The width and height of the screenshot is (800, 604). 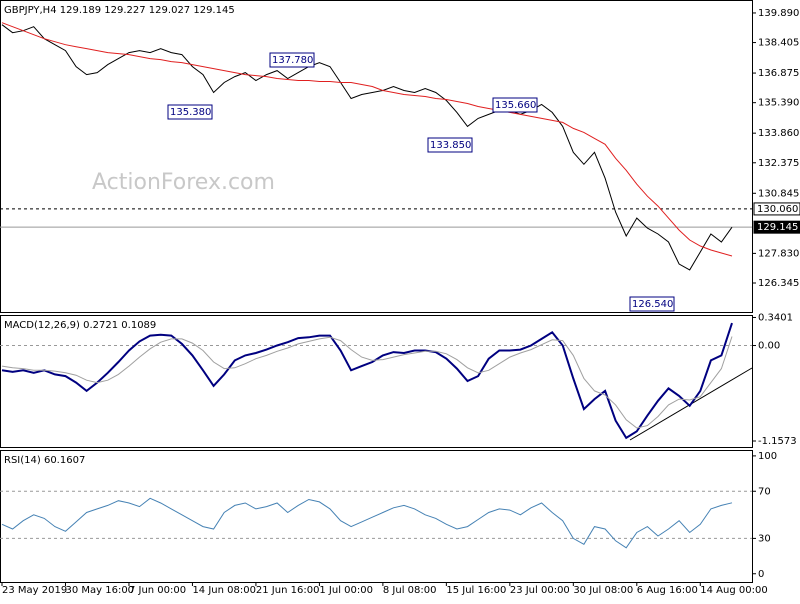 I want to click on y-tick-label: 133.860, so click(x=778, y=133).